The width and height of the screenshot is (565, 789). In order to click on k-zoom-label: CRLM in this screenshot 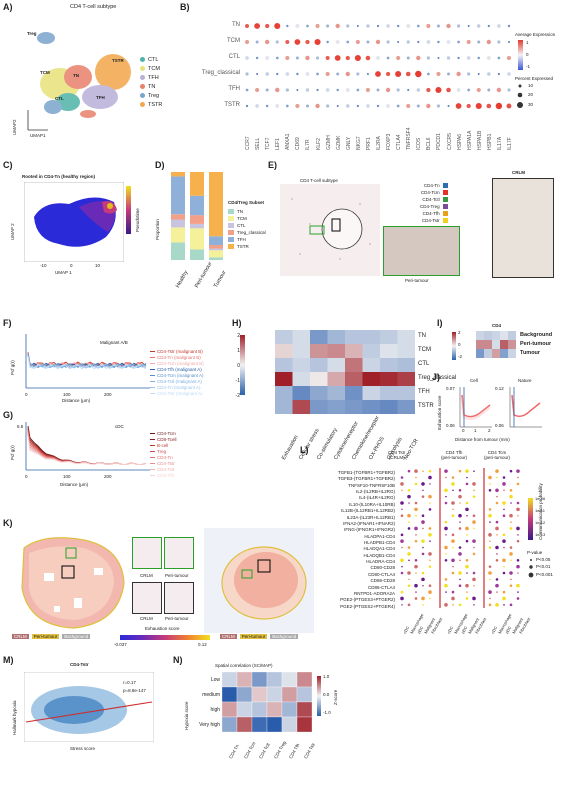, I will do `click(146, 618)`.